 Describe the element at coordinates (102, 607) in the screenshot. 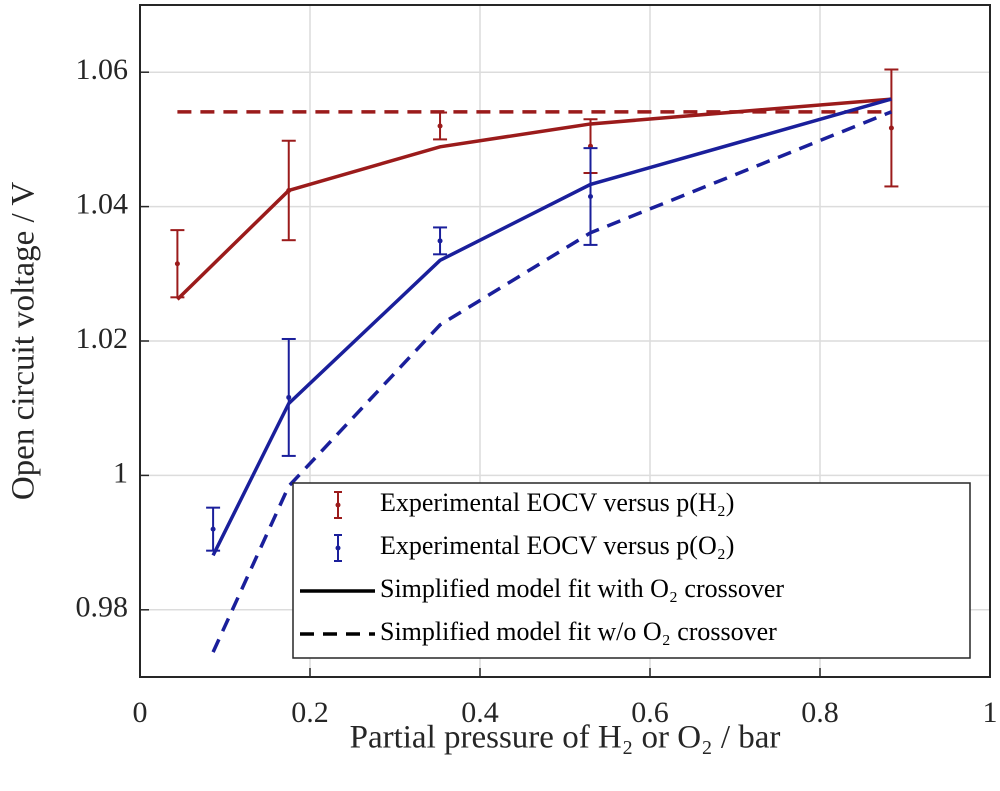

I see `y-tick-label: 0.98` at that location.